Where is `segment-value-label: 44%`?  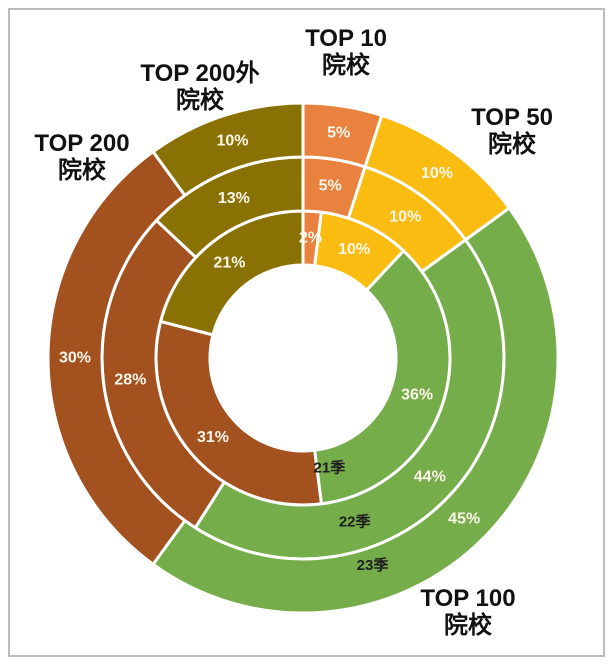
segment-value-label: 44% is located at coordinates (430, 477).